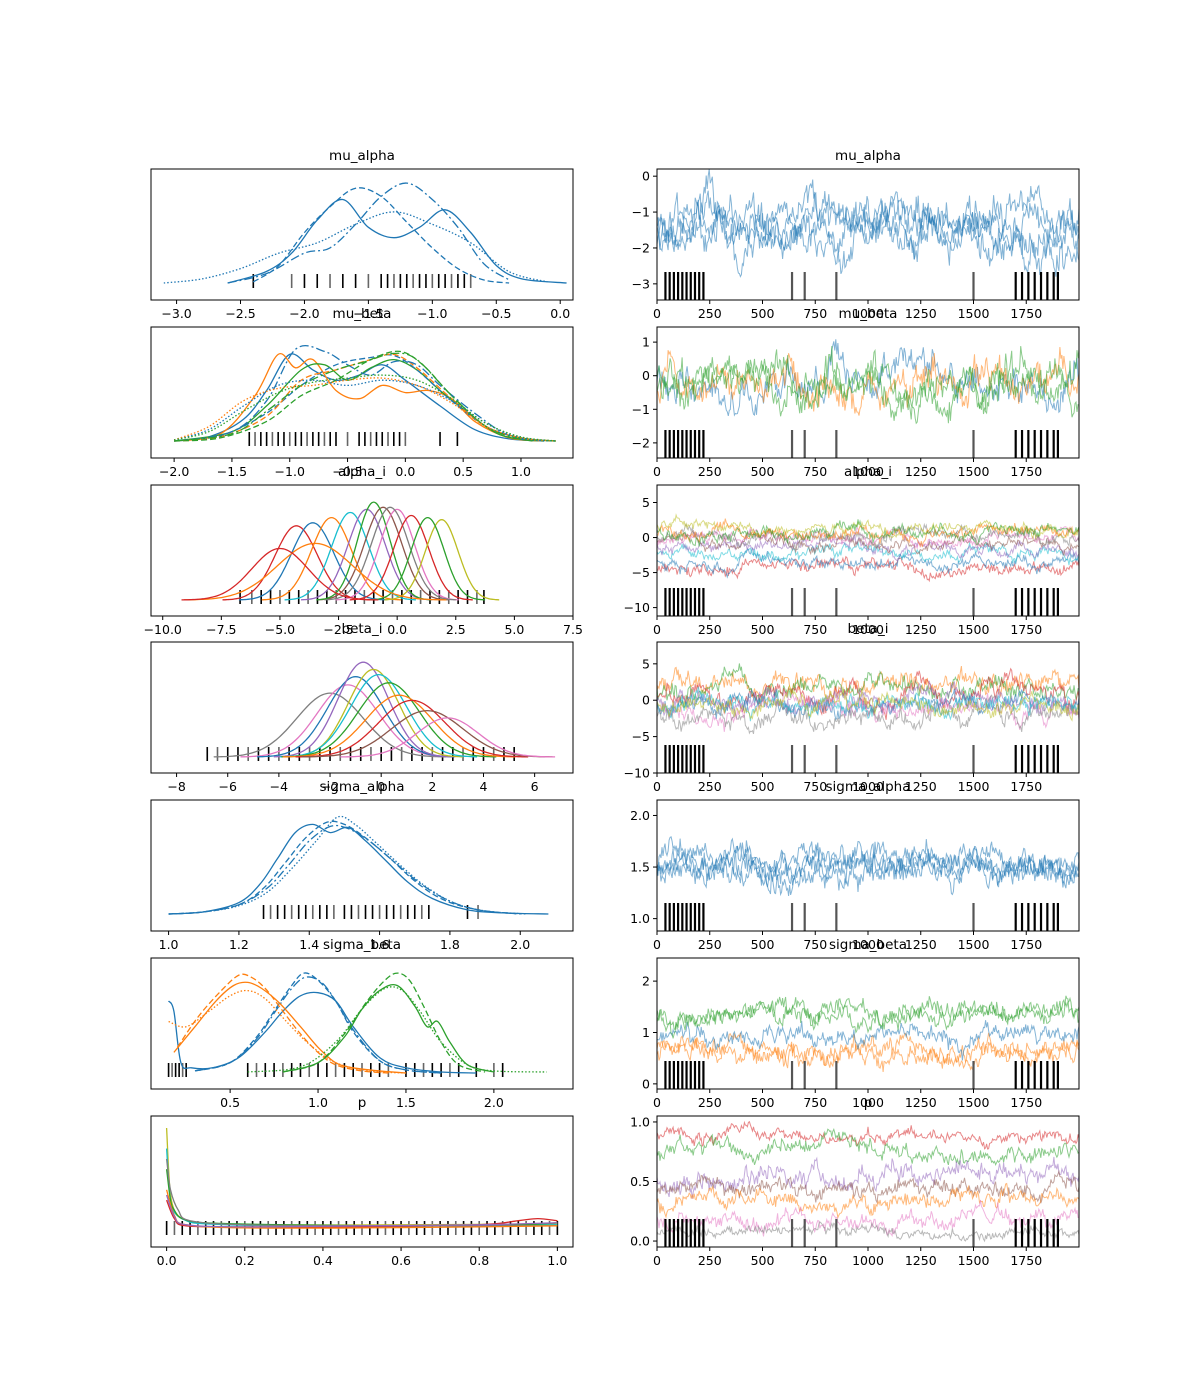  I want to click on panel-title: alpha_i, so click(362, 472).